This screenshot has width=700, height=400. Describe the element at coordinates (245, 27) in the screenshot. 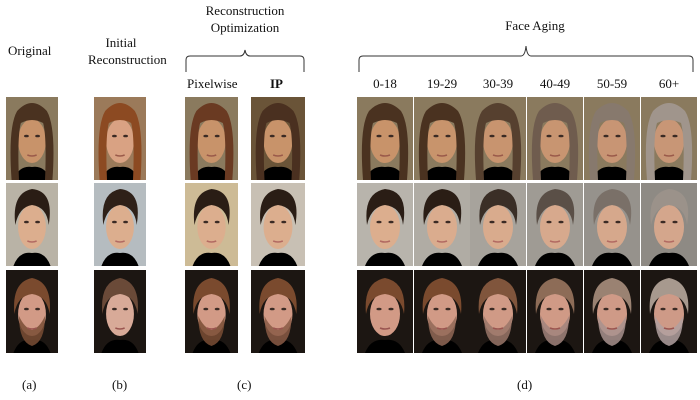

I see `header-line: Optimization` at that location.